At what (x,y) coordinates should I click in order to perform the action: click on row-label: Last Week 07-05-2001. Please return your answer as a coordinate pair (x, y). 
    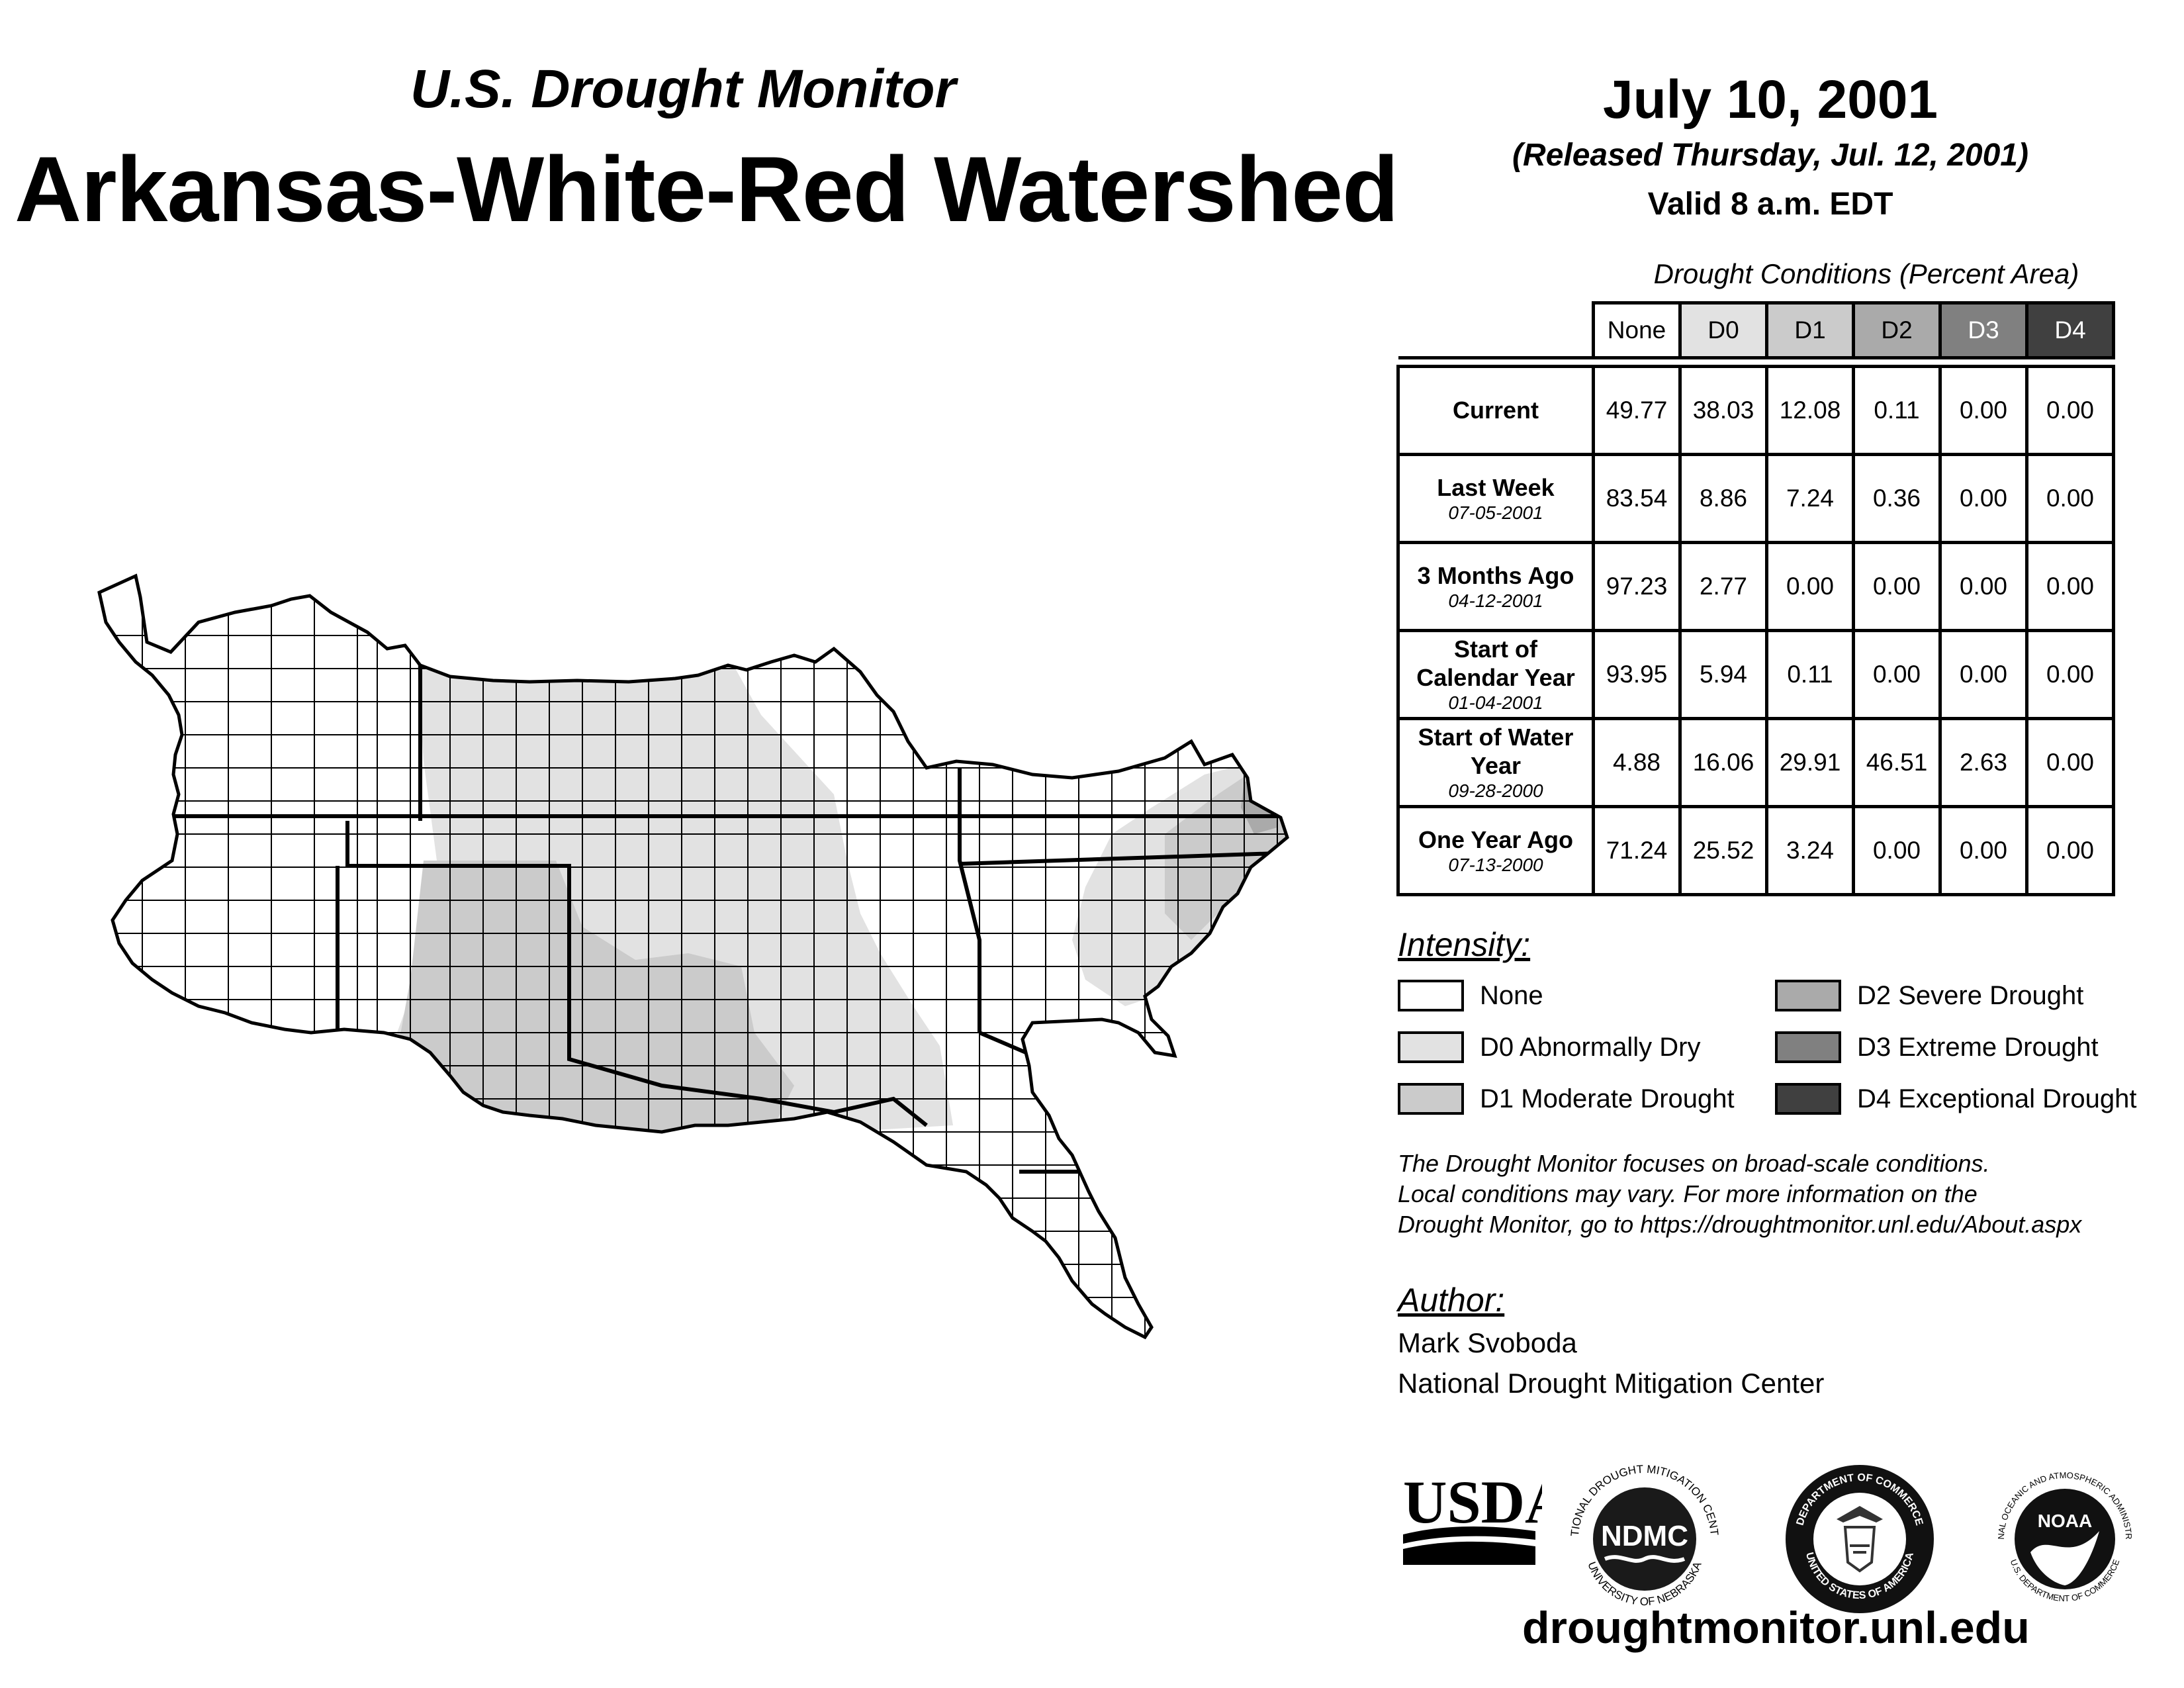
    Looking at the image, I should click on (1496, 498).